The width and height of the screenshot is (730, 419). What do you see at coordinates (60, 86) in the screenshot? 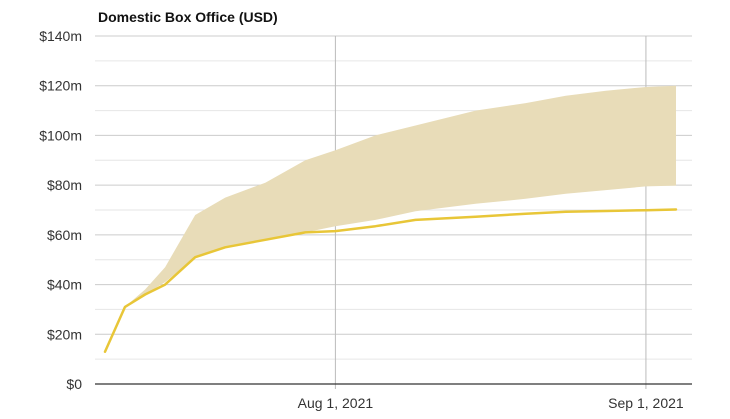
I see `y-tick-label: $120m` at bounding box center [60, 86].